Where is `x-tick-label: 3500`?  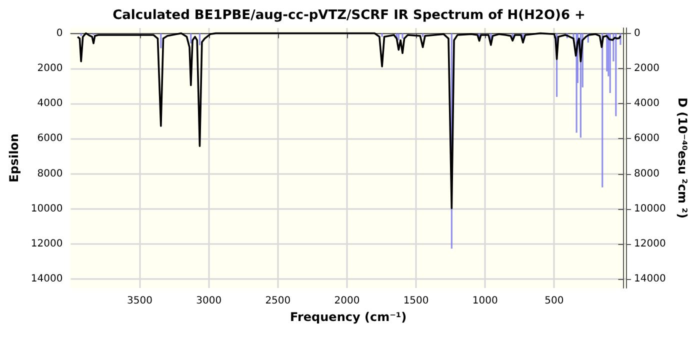
x-tick-label: 3500 is located at coordinates (140, 301).